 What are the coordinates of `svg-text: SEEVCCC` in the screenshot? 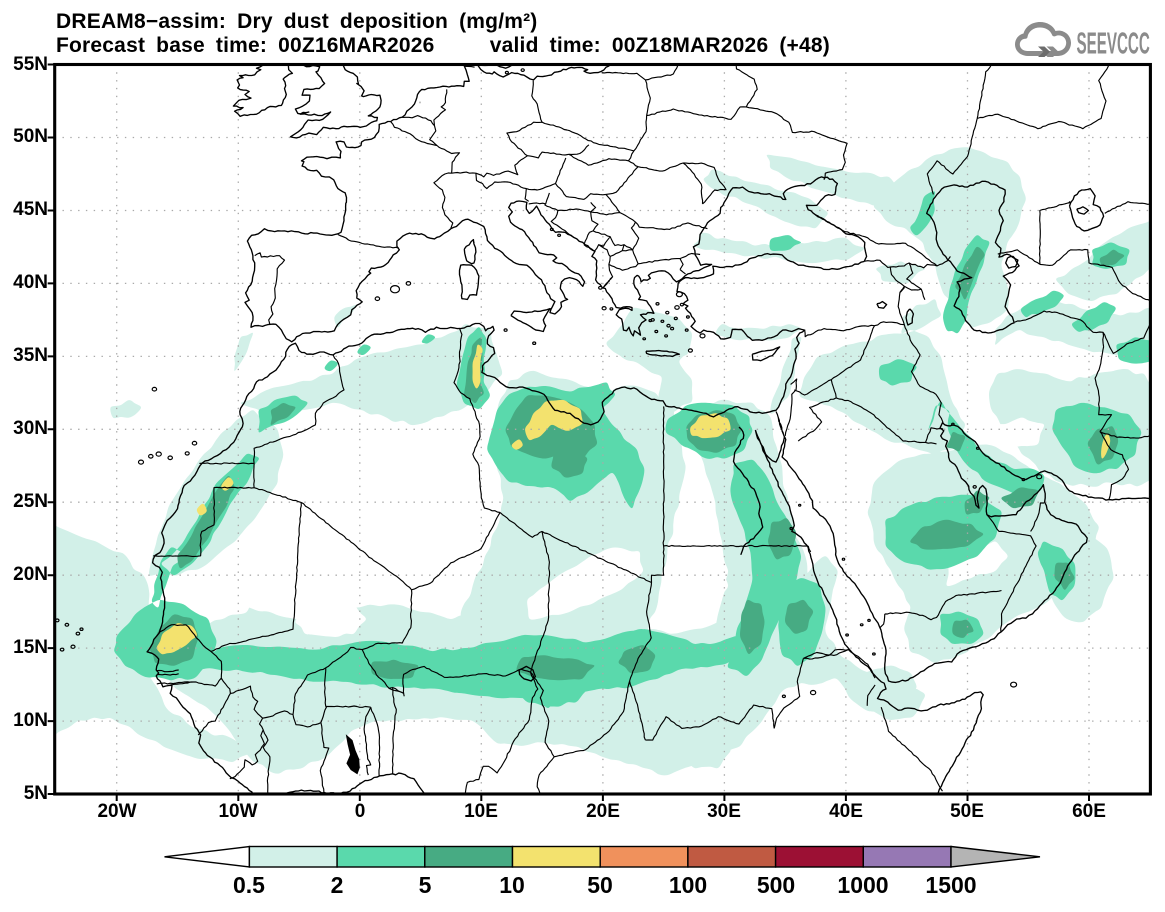 It's located at (1113, 43).